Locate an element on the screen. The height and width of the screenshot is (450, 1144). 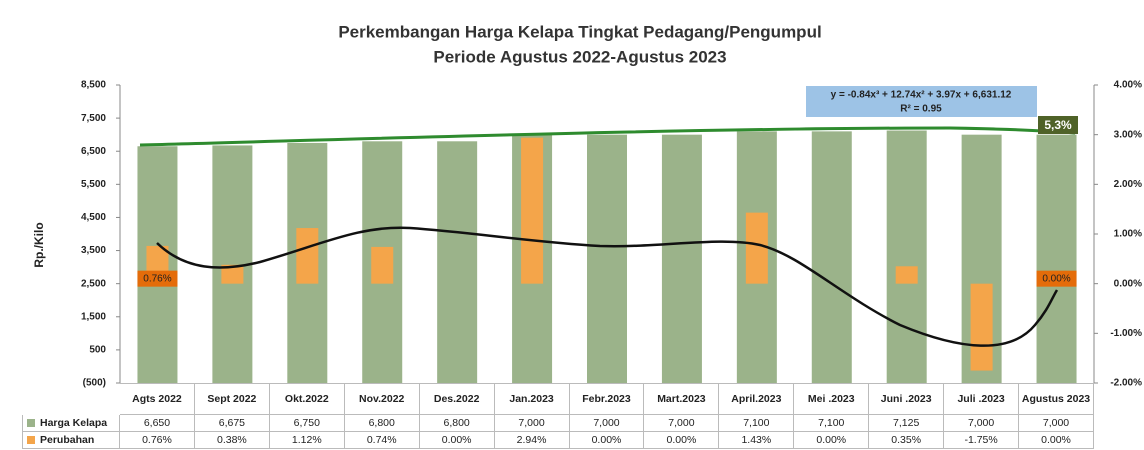
y2-tick-label: 1.00% is located at coordinates (1128, 234).